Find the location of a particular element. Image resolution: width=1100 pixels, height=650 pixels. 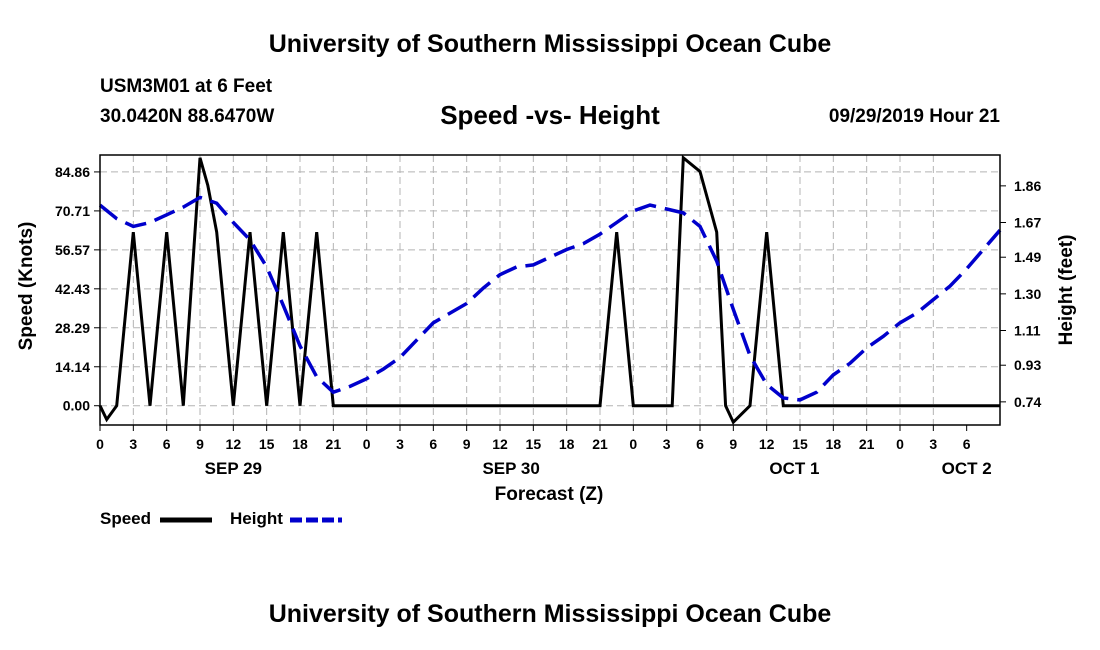

y-tick-label: 42.43 is located at coordinates (72, 289).